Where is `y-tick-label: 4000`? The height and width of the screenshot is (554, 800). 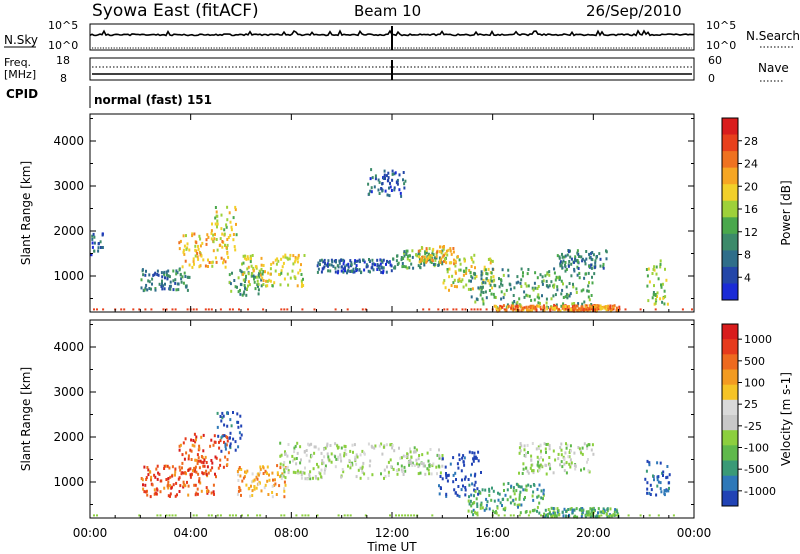 y-tick-label: 4000 is located at coordinates (68, 141).